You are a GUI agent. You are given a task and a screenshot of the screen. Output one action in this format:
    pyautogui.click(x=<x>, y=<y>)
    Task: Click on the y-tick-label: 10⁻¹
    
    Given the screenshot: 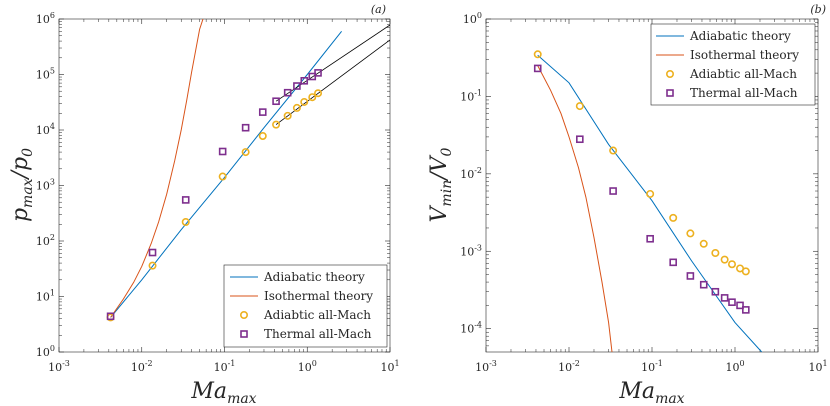 What is the action you would take?
    pyautogui.click(x=471, y=95)
    